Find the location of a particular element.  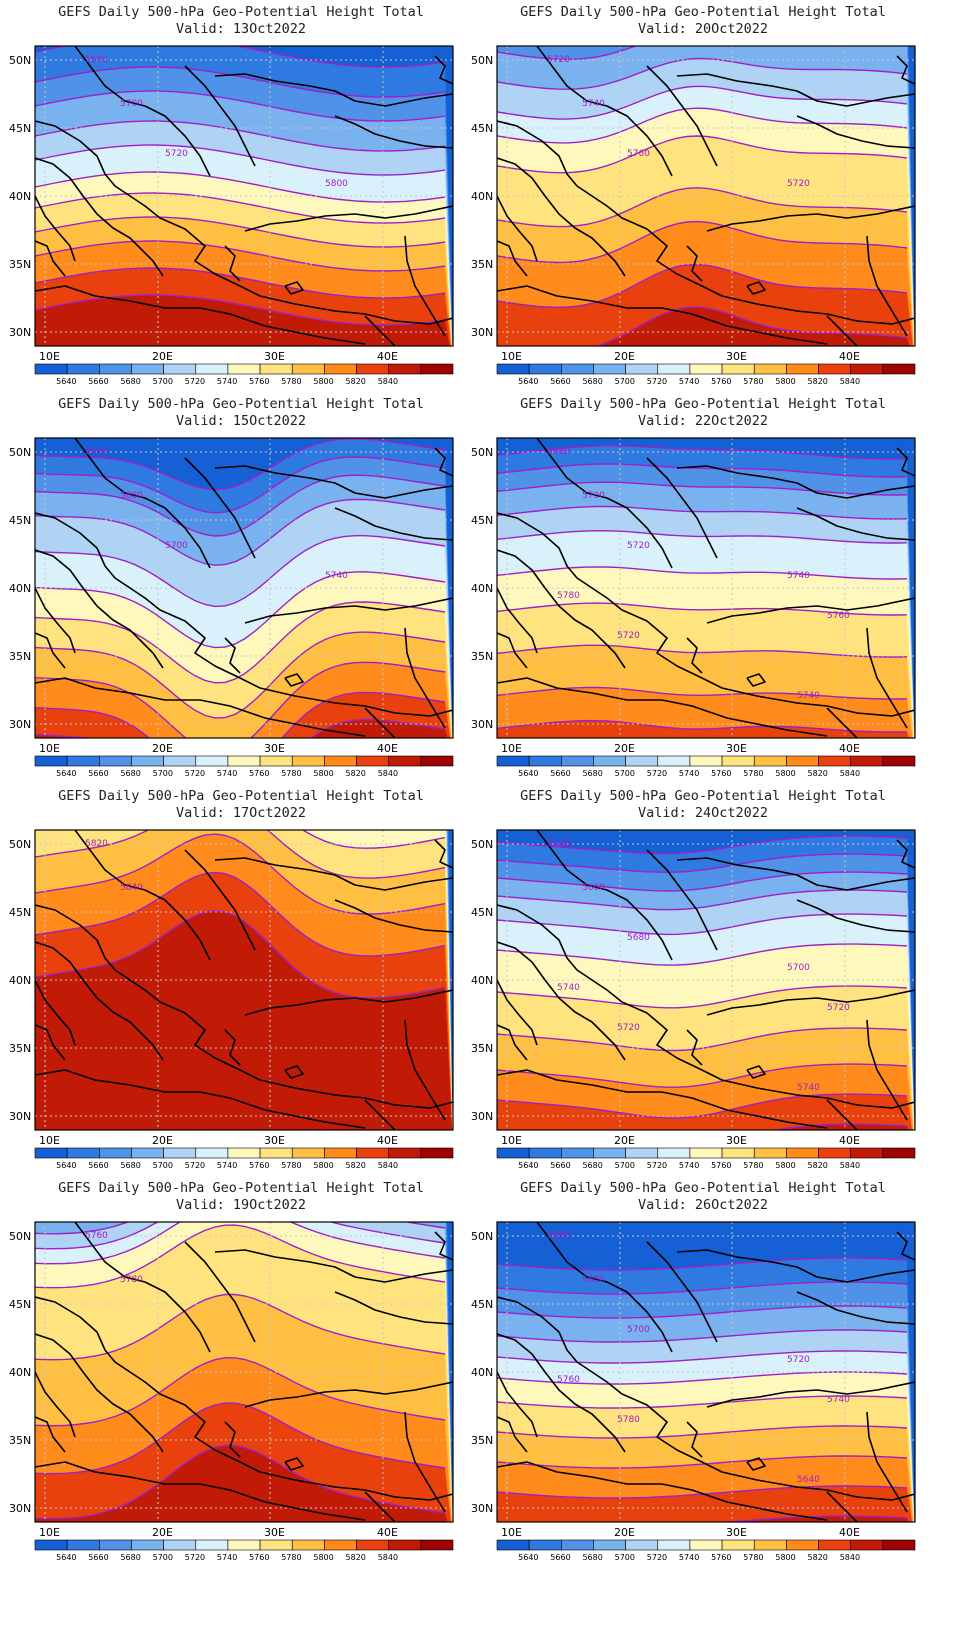

colorbar-label: 5800 is located at coordinates (323, 1165).